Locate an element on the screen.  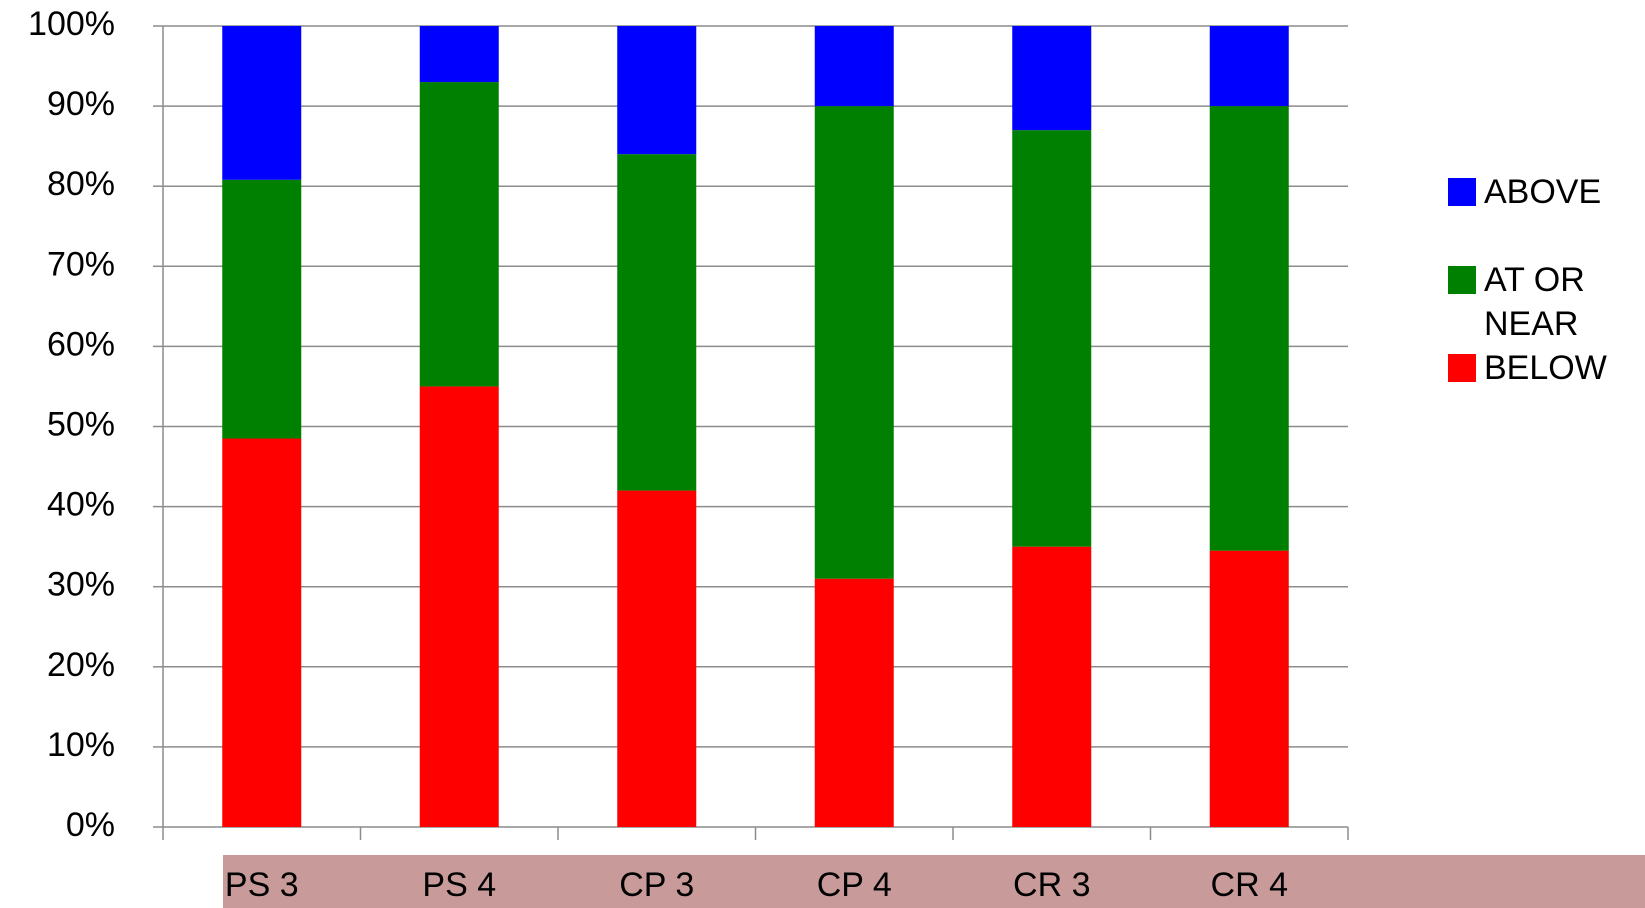
x-tick-label: CR 4 is located at coordinates (1249, 885).